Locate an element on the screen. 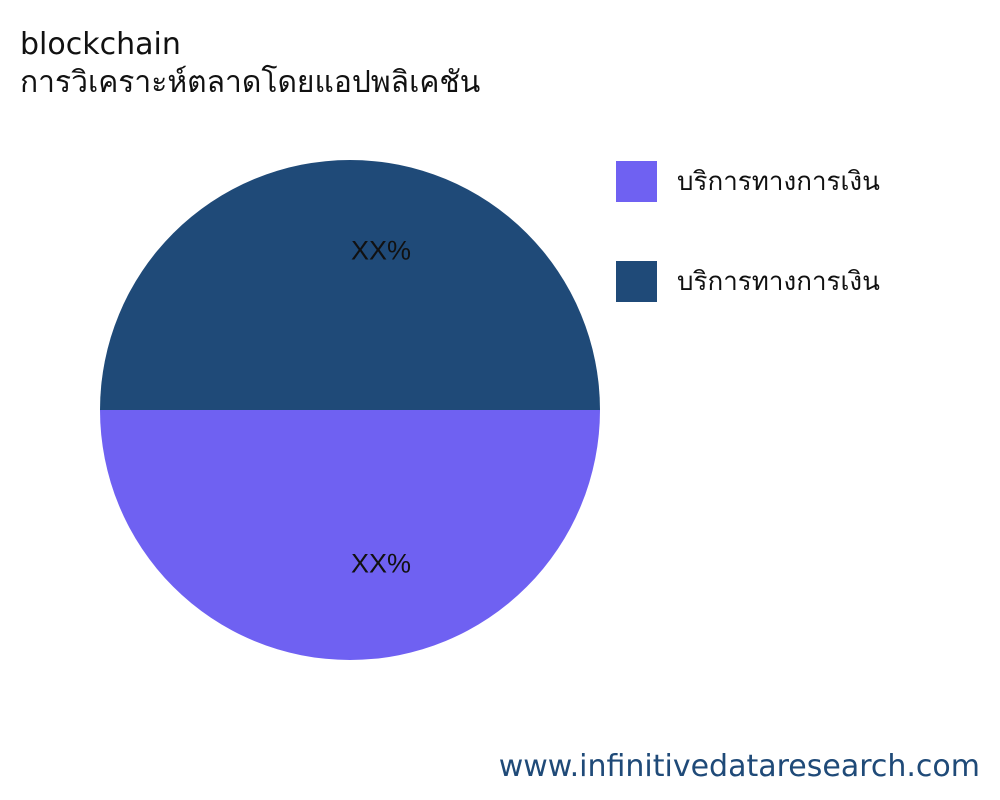 The height and width of the screenshot is (800, 1000). chart-legend: บริการทางการเงิน บริการทางการเงิน is located at coordinates (748, 260).